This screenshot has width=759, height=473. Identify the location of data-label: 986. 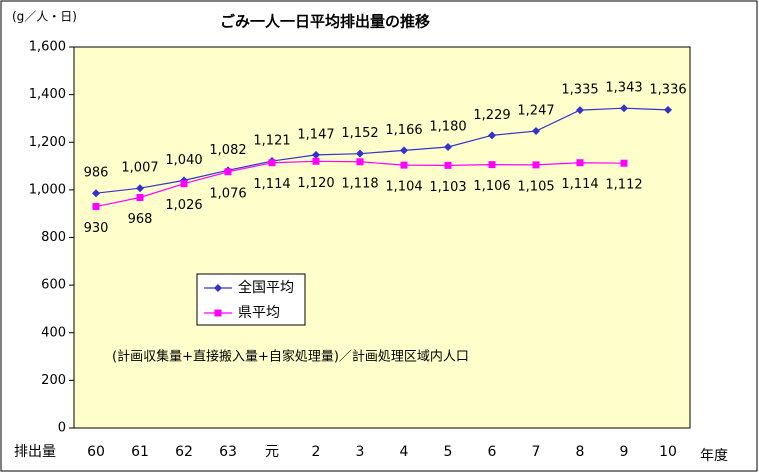
(96, 173).